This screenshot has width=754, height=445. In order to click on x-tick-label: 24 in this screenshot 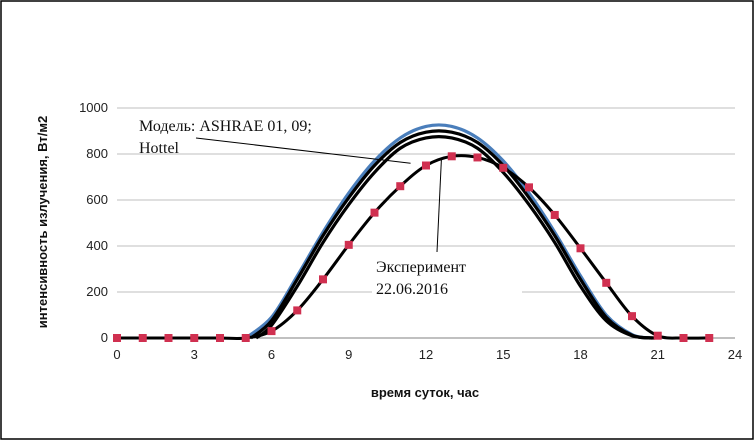, I will do `click(735, 354)`.